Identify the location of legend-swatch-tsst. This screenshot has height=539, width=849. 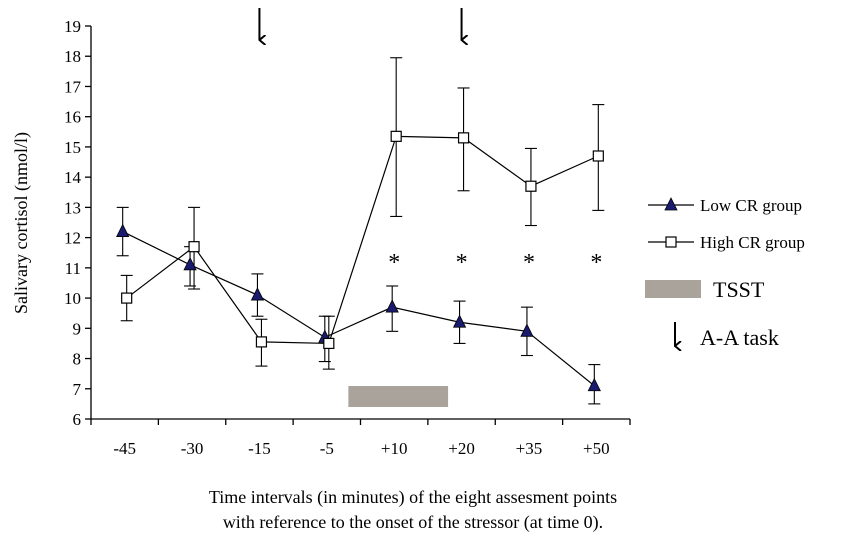
(673, 289).